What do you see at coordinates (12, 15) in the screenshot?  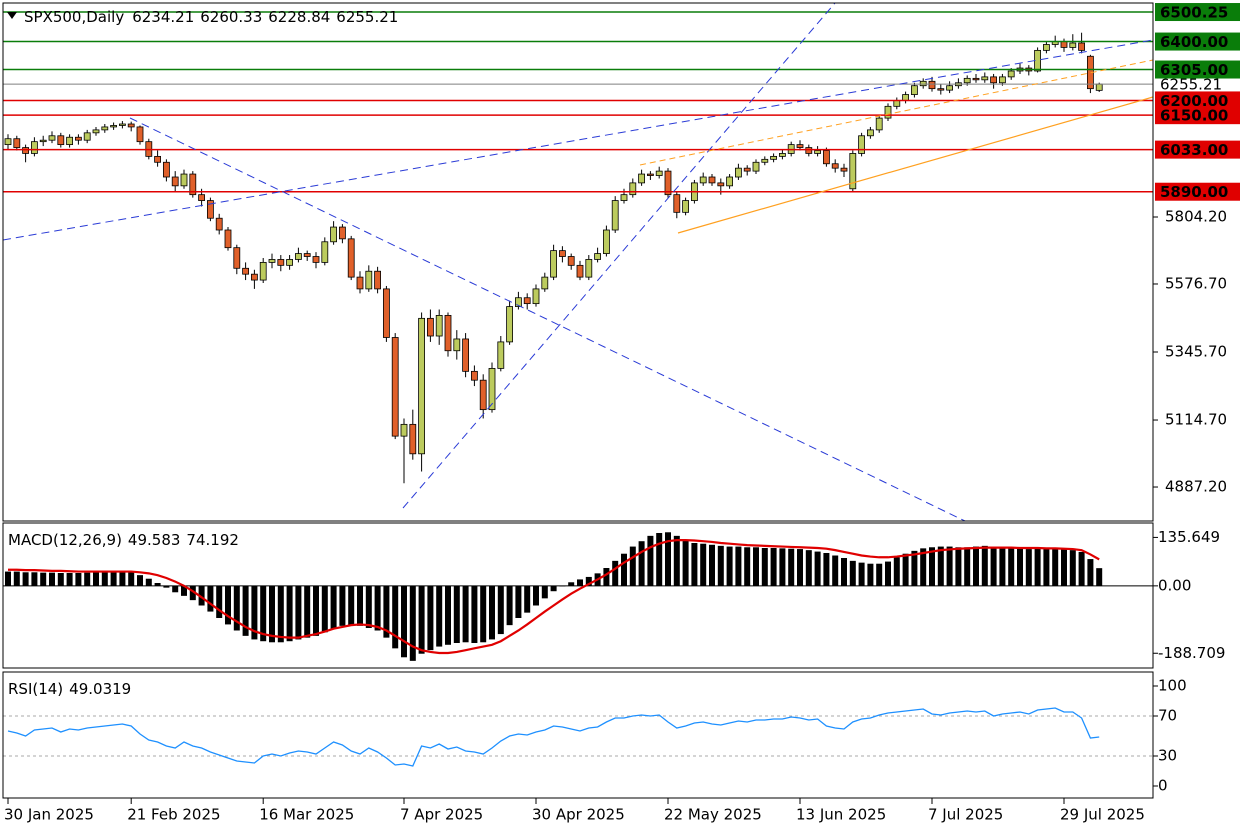 I see `menu-arrow` at bounding box center [12, 15].